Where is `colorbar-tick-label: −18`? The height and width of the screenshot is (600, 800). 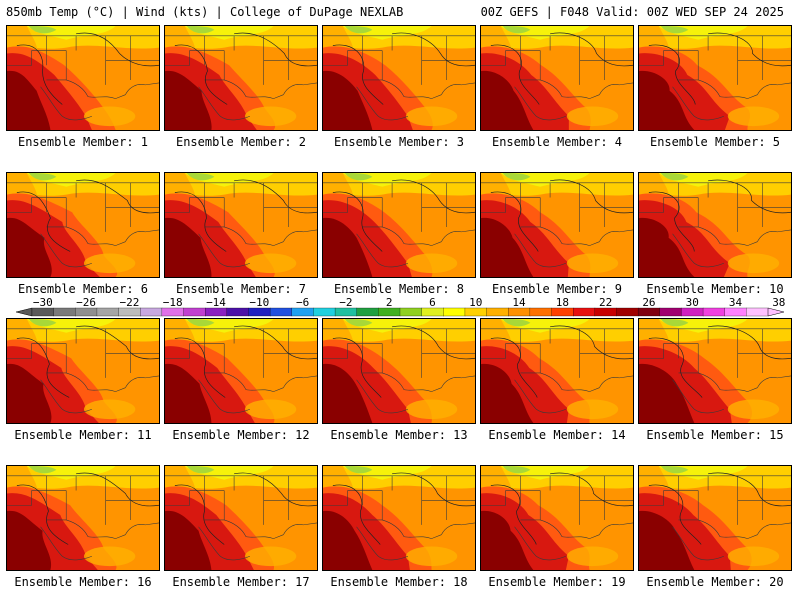
colorbar-tick-label: −18 is located at coordinates (173, 302).